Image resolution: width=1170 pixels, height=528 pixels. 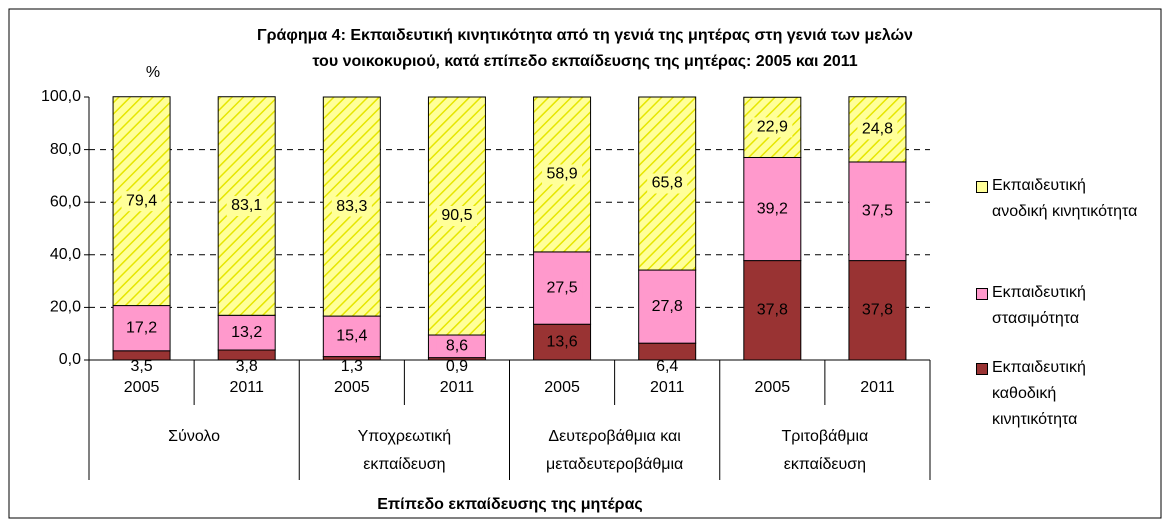 What do you see at coordinates (65, 201) in the screenshot?
I see `y-tick-label: 60,0` at bounding box center [65, 201].